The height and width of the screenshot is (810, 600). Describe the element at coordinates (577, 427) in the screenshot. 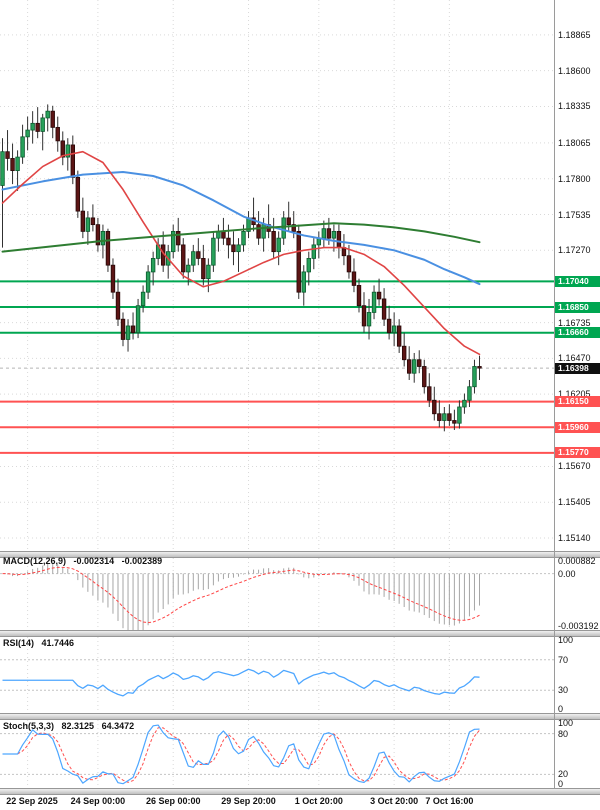

I see `support-level-badge: 1.15960` at that location.